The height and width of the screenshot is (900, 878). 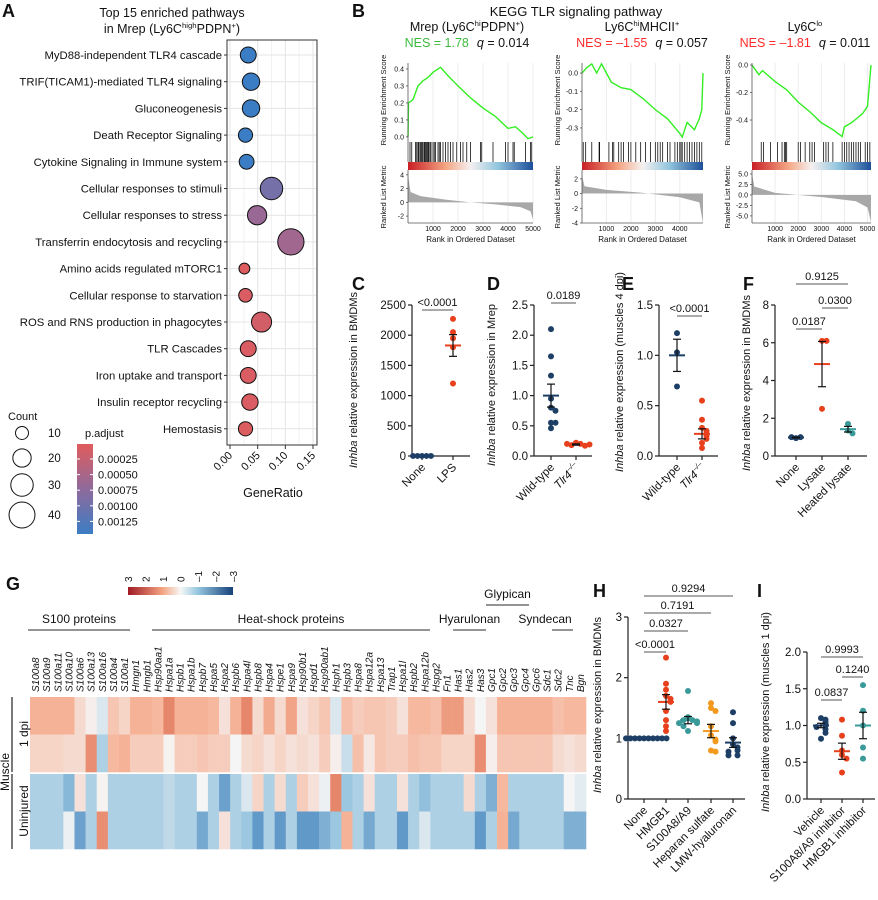 I want to click on panel-letter-g: G, so click(x=13, y=584).